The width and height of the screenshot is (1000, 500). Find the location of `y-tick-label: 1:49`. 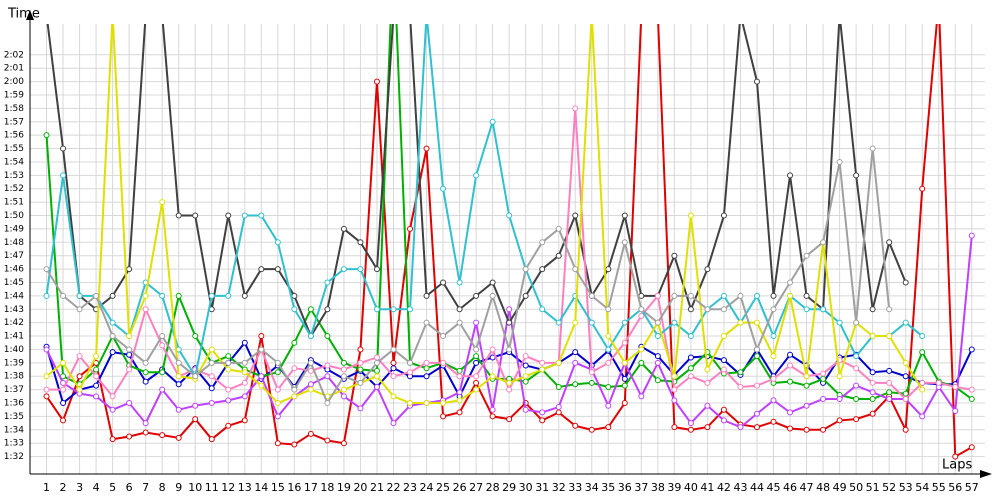

y-tick-label: 1:49 is located at coordinates (14, 229).